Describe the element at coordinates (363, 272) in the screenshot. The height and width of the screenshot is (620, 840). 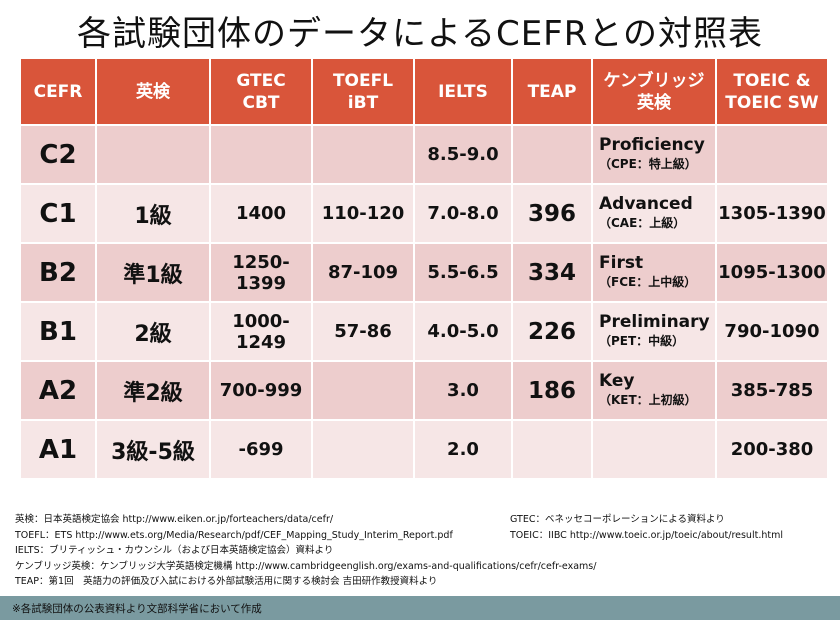
I see `toefl-cell: 87-109` at that location.